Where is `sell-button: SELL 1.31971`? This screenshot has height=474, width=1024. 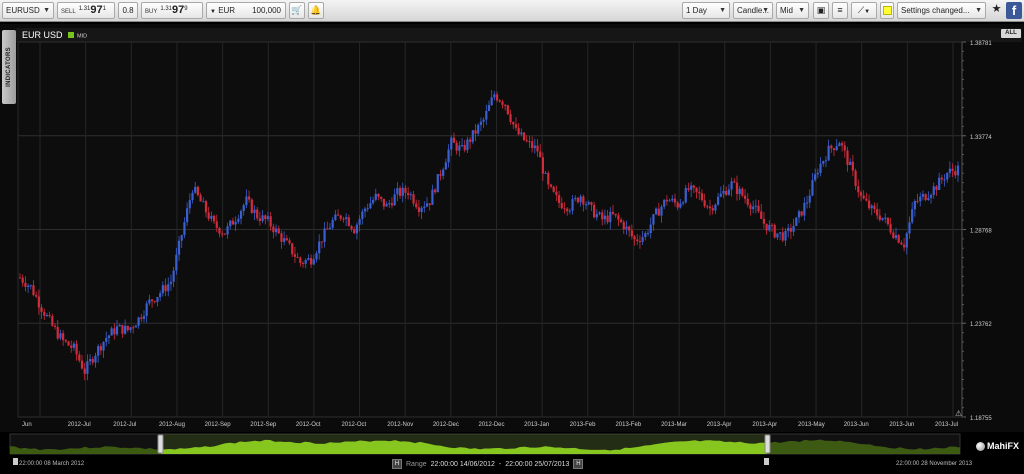
sell-button: SELL 1.31971 is located at coordinates (86, 10).